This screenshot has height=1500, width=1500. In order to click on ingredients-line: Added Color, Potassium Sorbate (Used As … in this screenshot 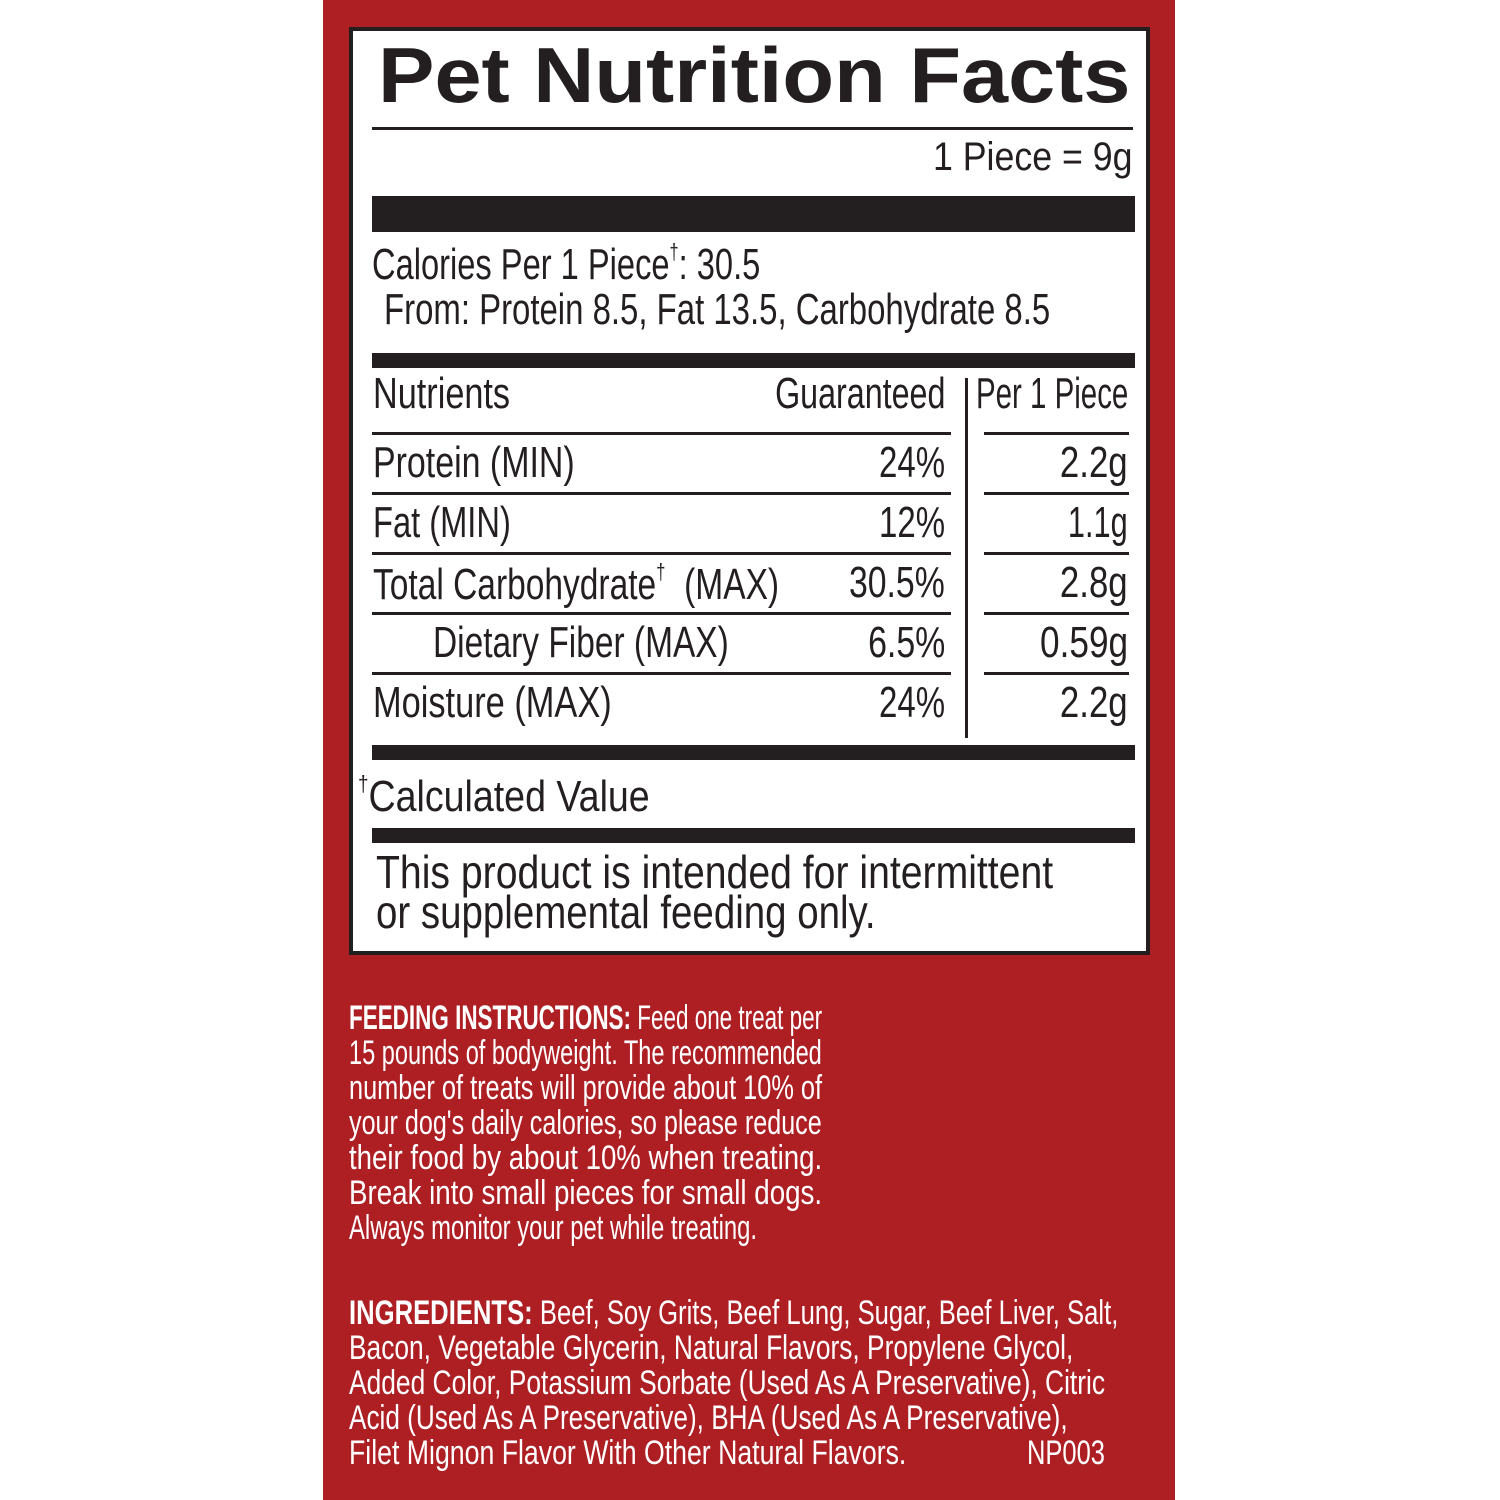, I will do `click(727, 1383)`.